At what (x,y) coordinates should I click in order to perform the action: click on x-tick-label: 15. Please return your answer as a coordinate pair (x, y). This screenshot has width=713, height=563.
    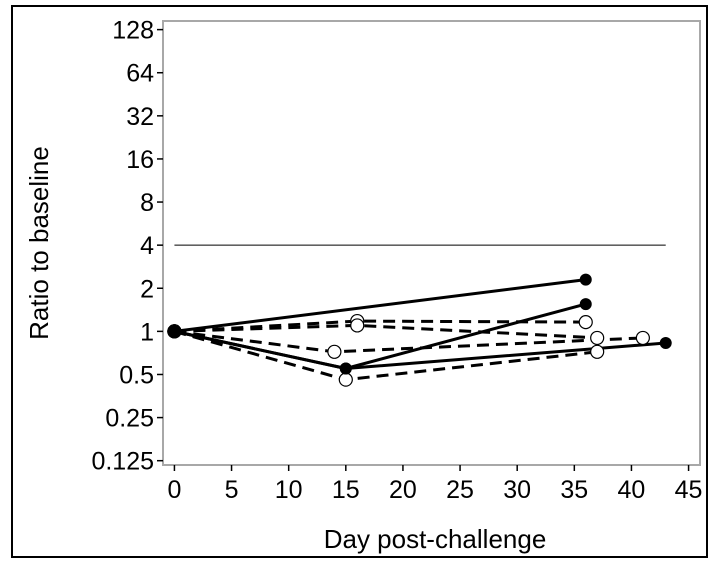
    Looking at the image, I should click on (346, 490).